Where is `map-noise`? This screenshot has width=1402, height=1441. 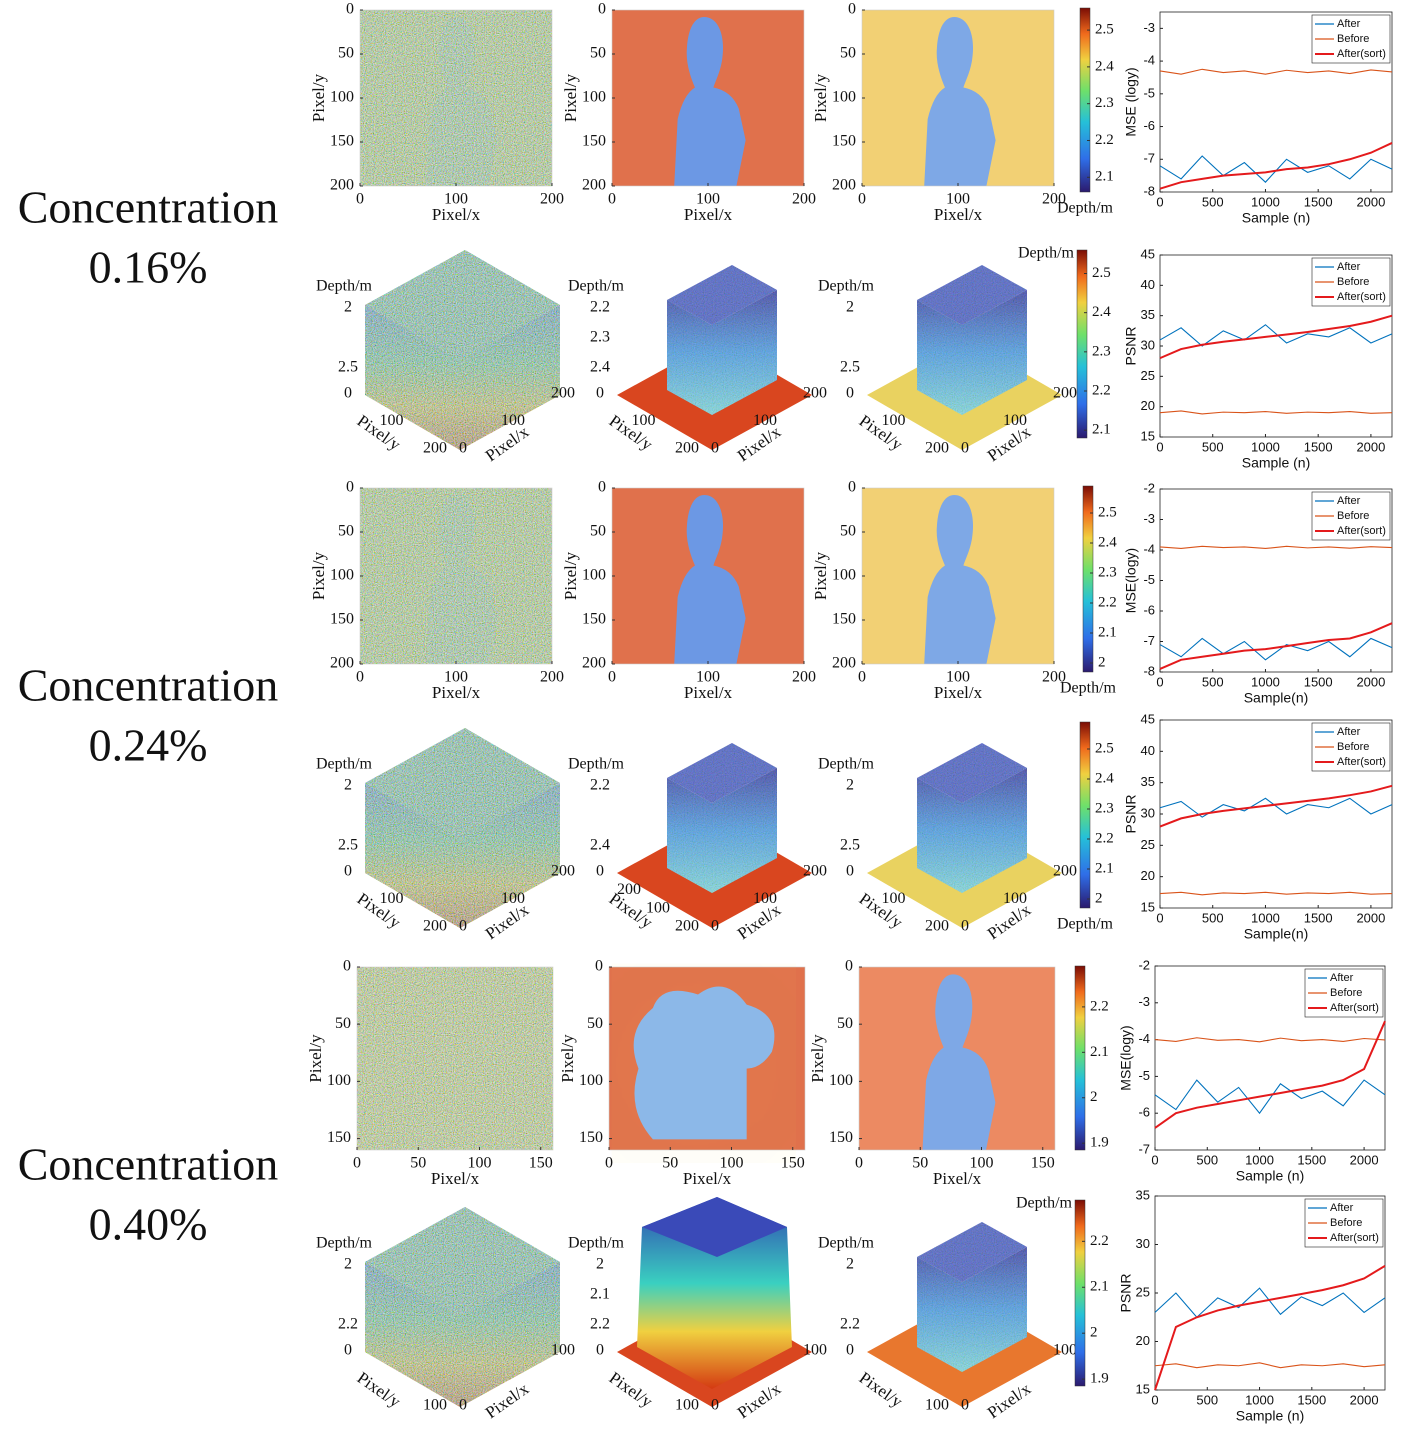 map-noise is located at coordinates (456, 98).